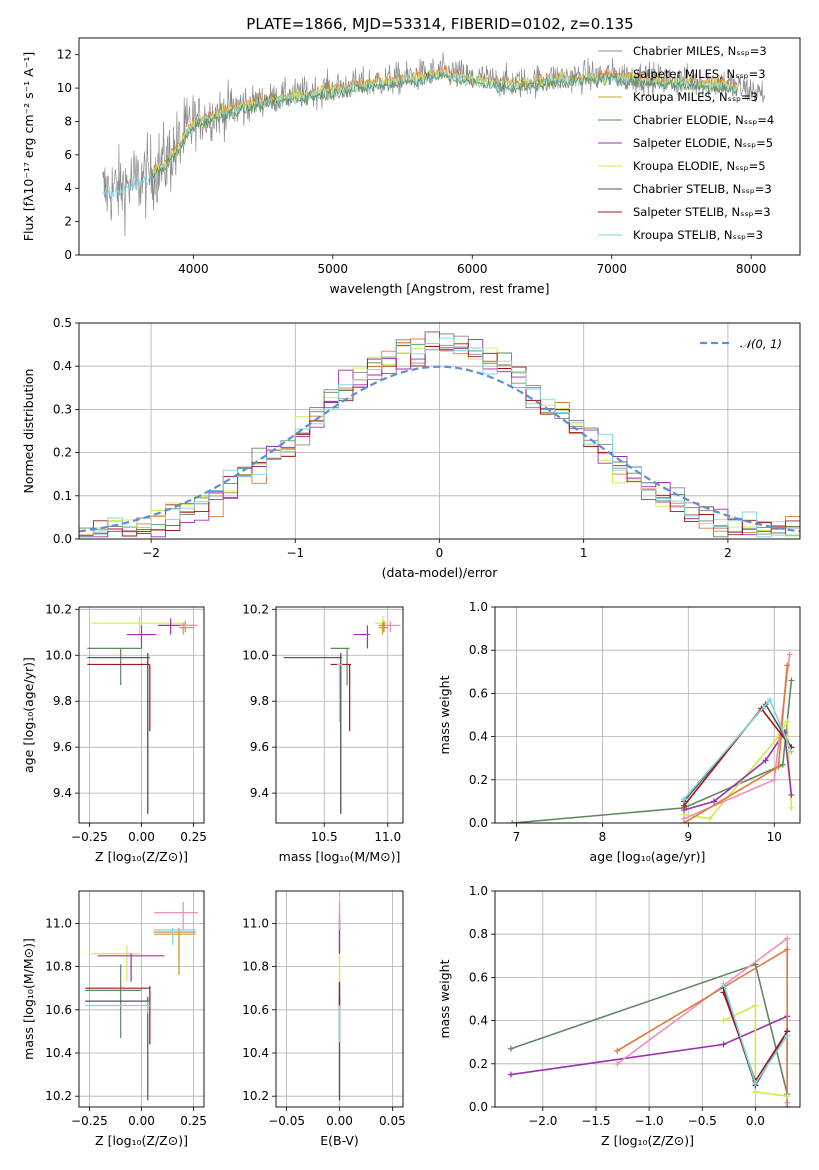  What do you see at coordinates (595, 1121) in the screenshot?
I see `x-tick-label: −1.5` at bounding box center [595, 1121].